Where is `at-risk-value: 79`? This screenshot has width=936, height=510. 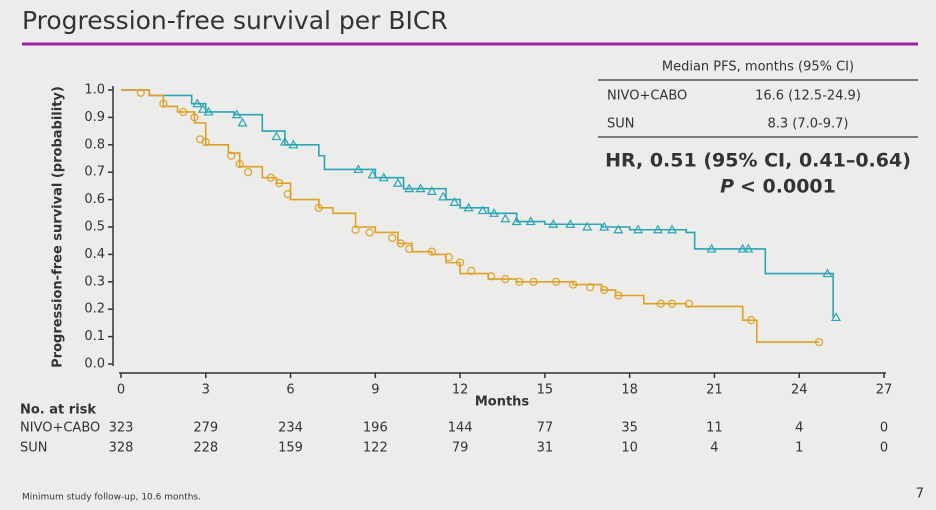 at-risk-value: 79 is located at coordinates (460, 448).